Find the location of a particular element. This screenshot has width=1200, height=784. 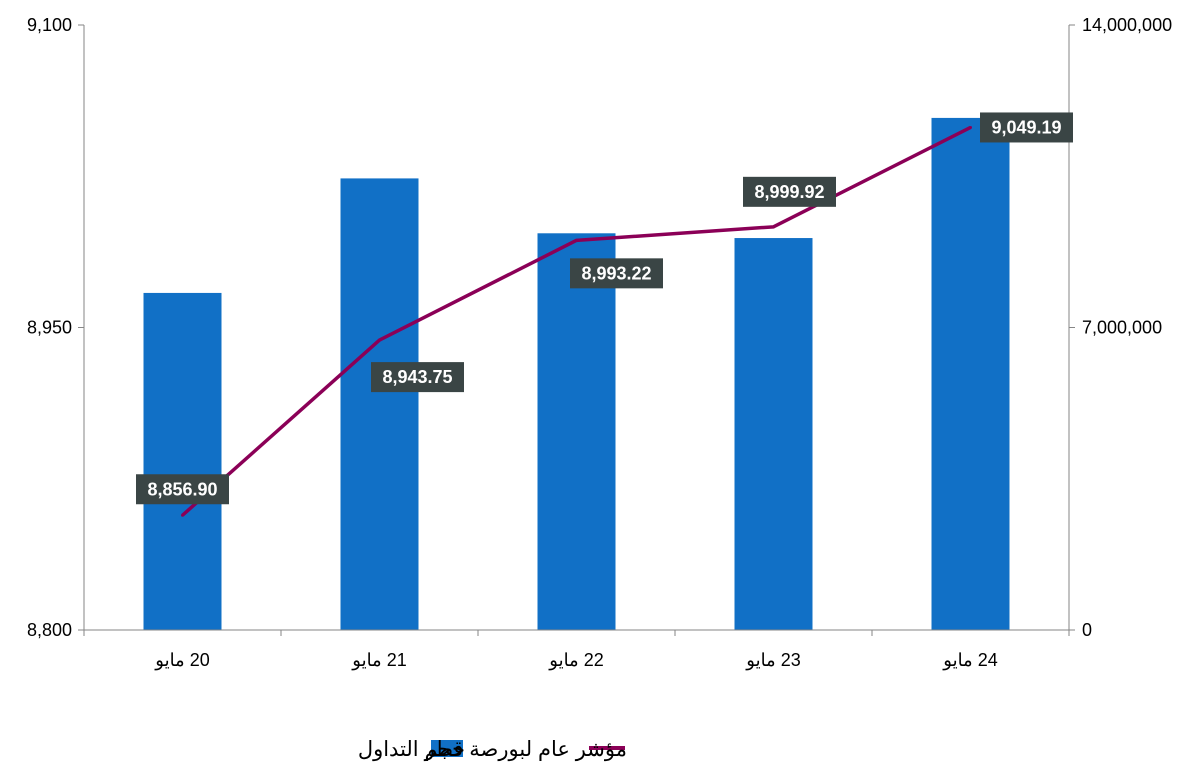

x-category-label: 21 مايو is located at coordinates (378, 660).